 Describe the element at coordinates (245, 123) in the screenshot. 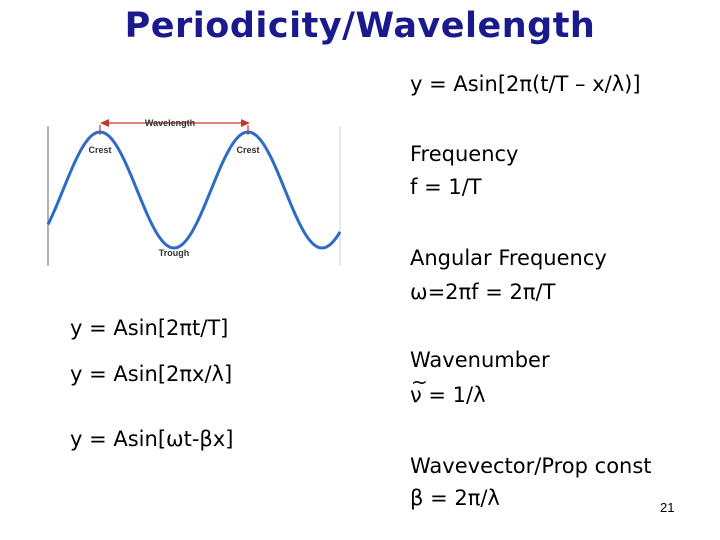

I see `wavelength-arrowhead-right` at that location.